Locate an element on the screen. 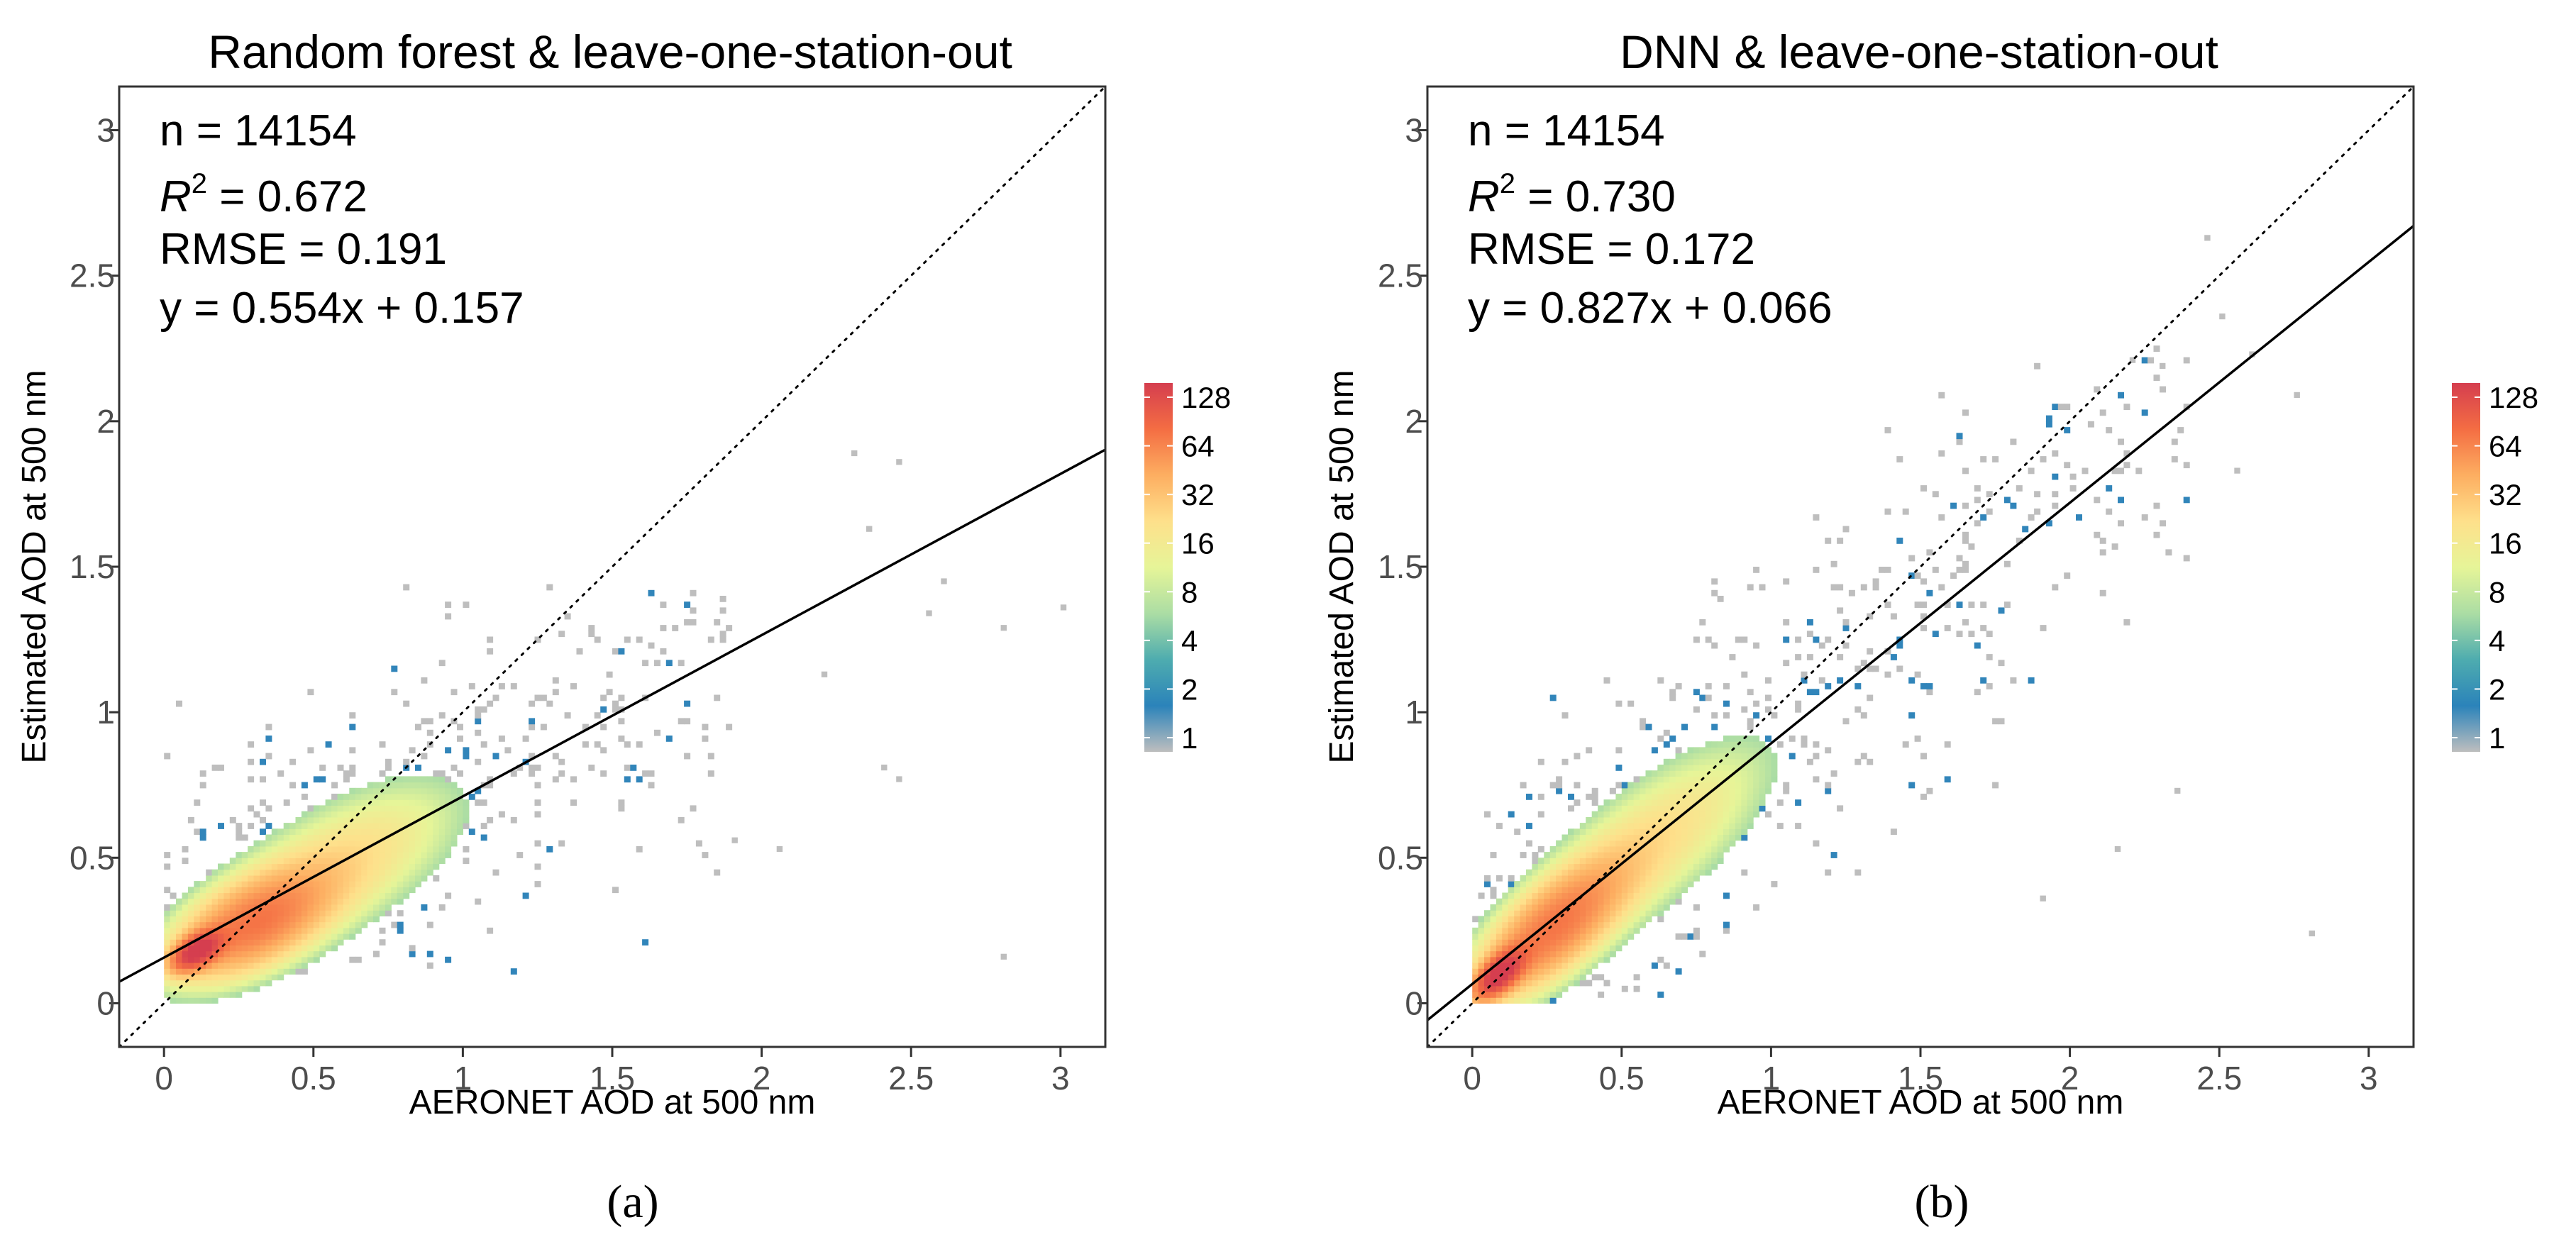 The width and height of the screenshot is (2576, 1237). y-tick-label: 3 is located at coordinates (1414, 130).